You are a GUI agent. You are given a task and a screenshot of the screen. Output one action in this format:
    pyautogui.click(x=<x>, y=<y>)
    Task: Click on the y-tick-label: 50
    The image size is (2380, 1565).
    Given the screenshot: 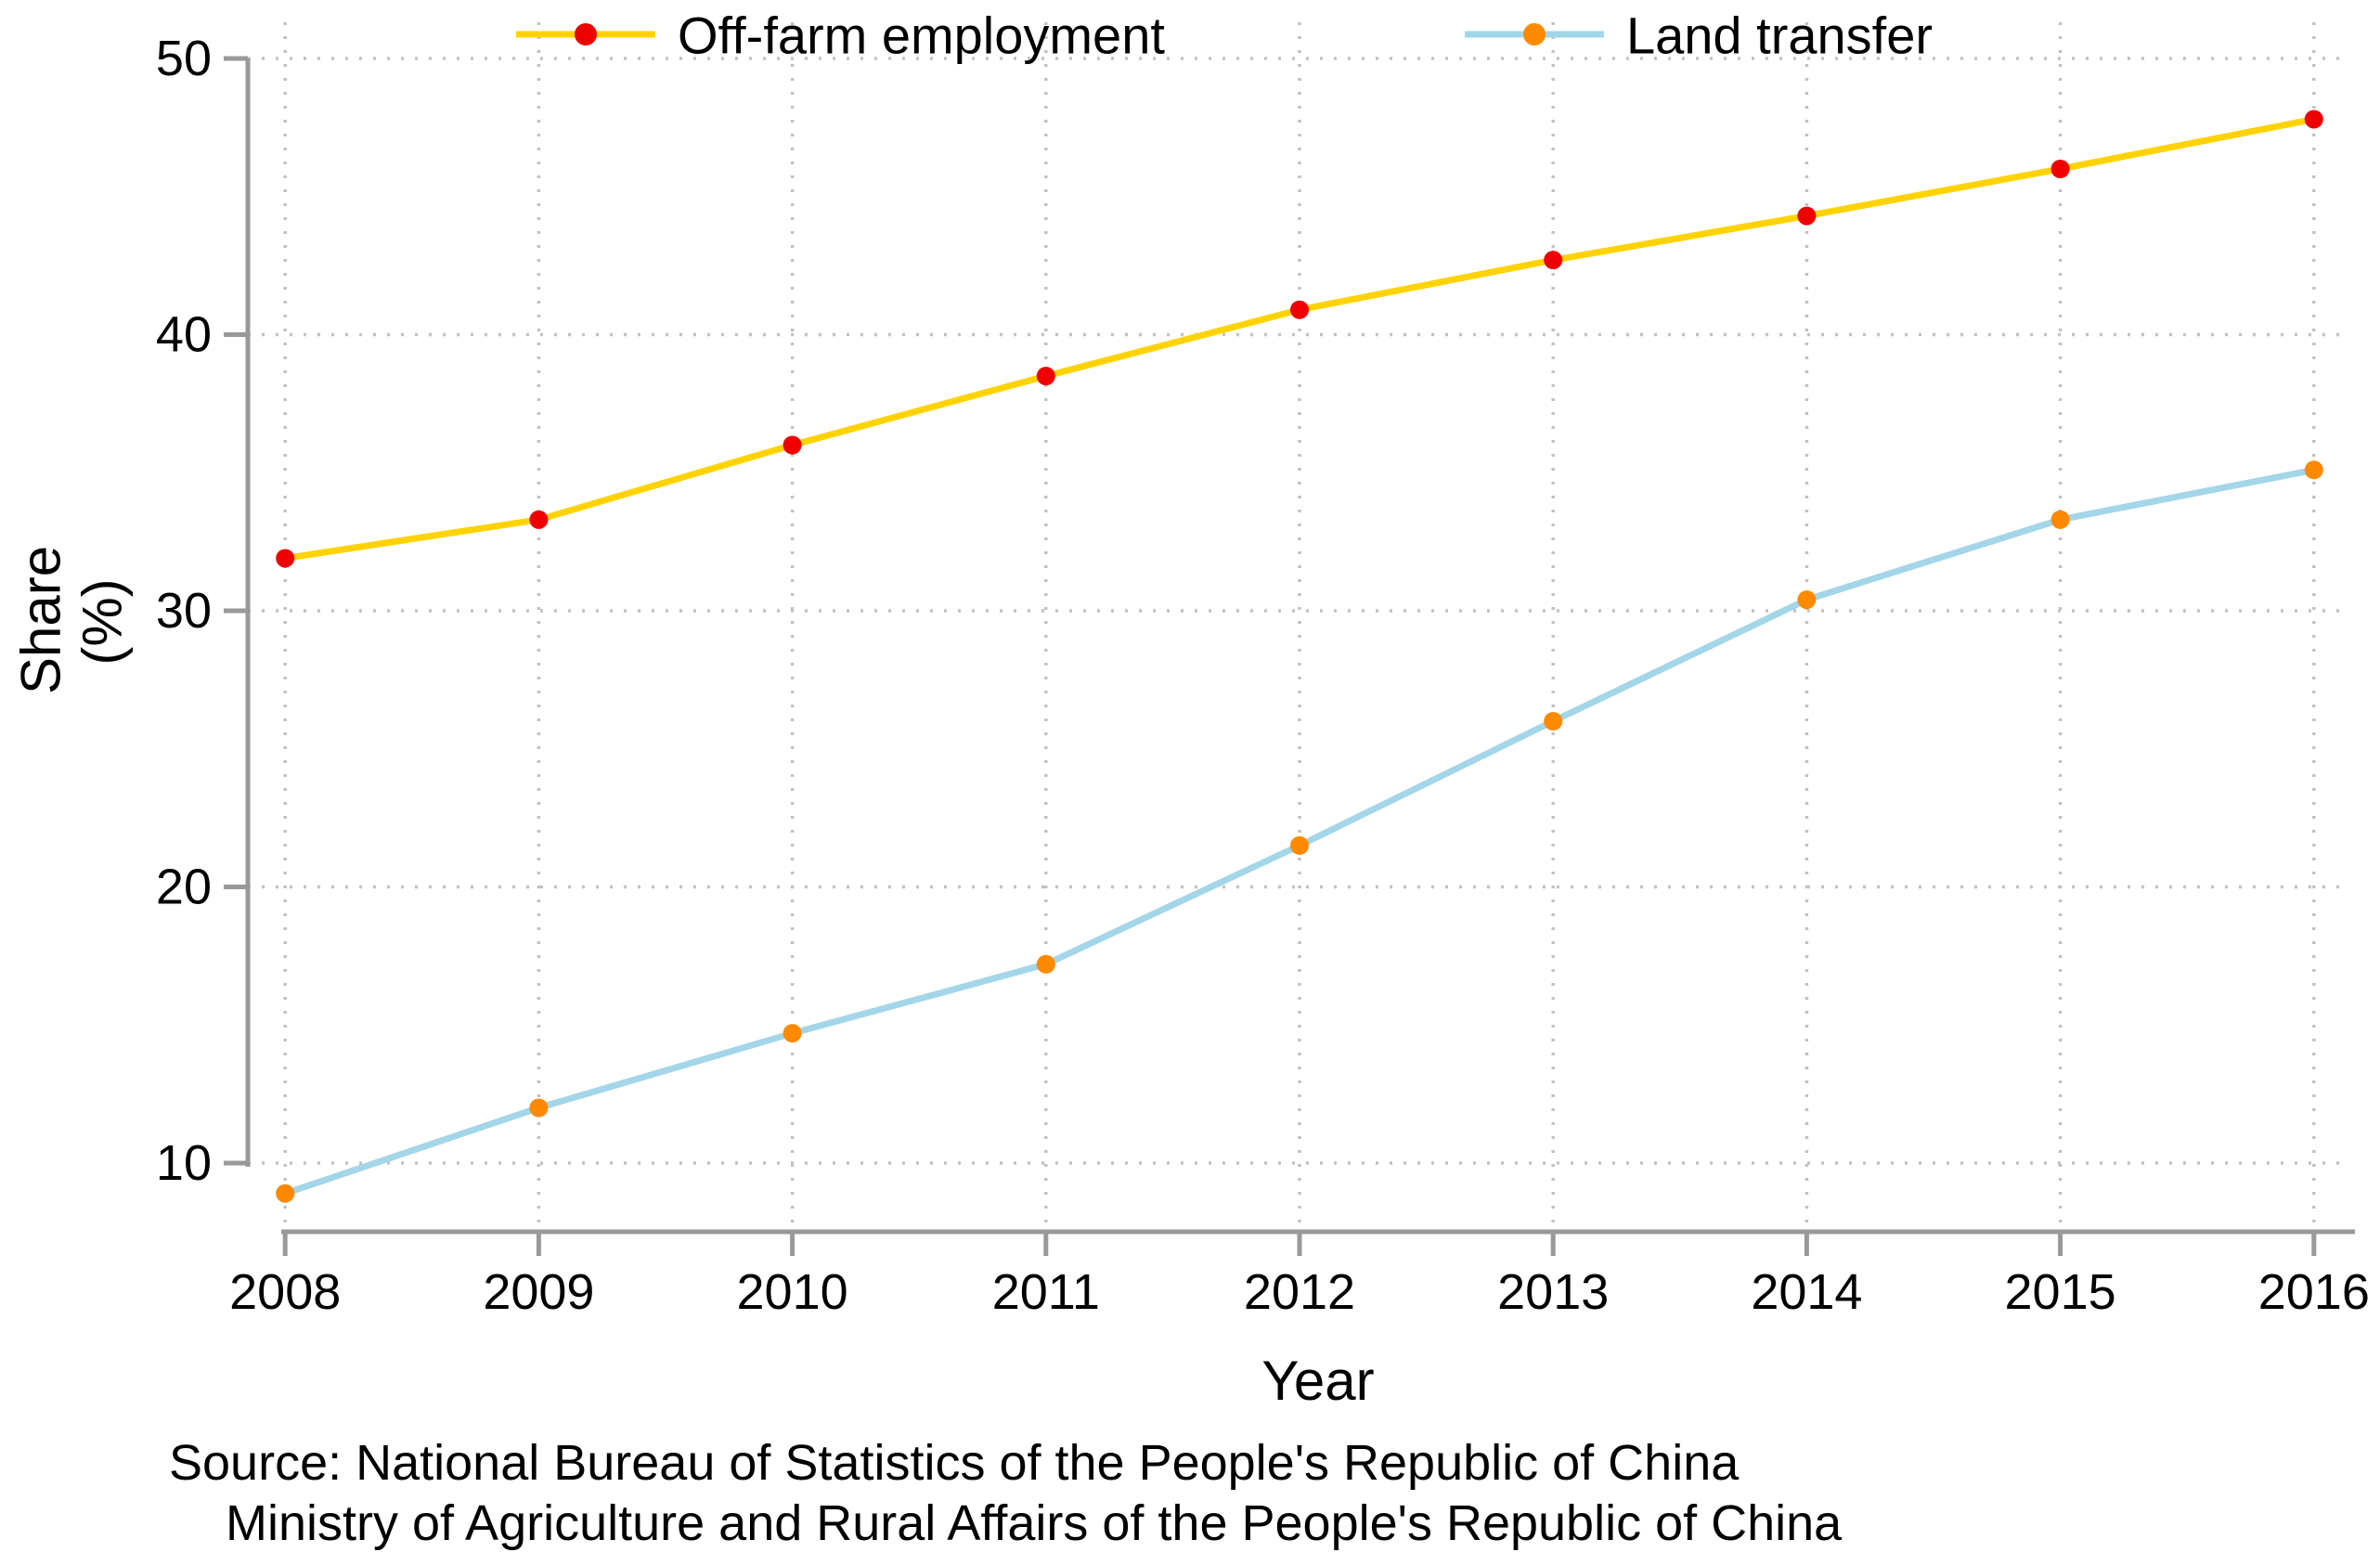 What is the action you would take?
    pyautogui.click(x=184, y=58)
    